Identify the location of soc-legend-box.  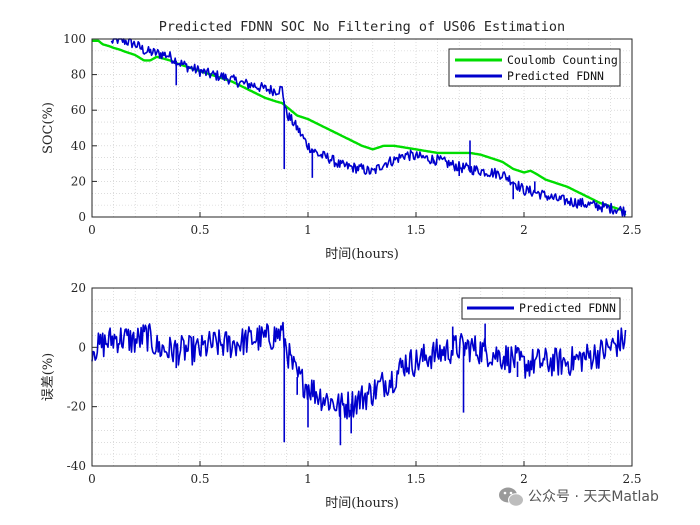
(534, 67).